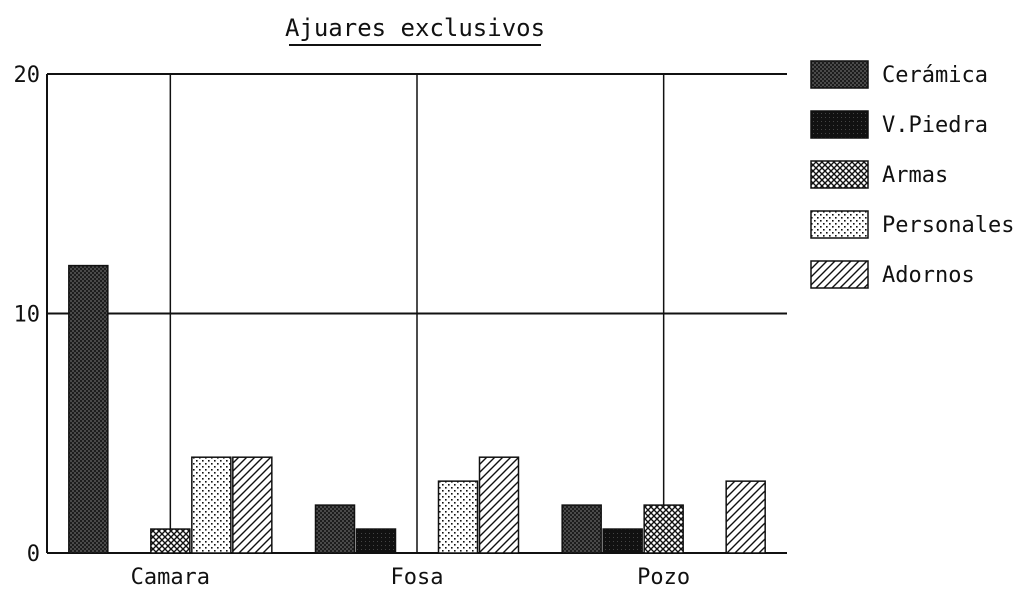  I want to click on x-category-label: Pozo, so click(663, 577).